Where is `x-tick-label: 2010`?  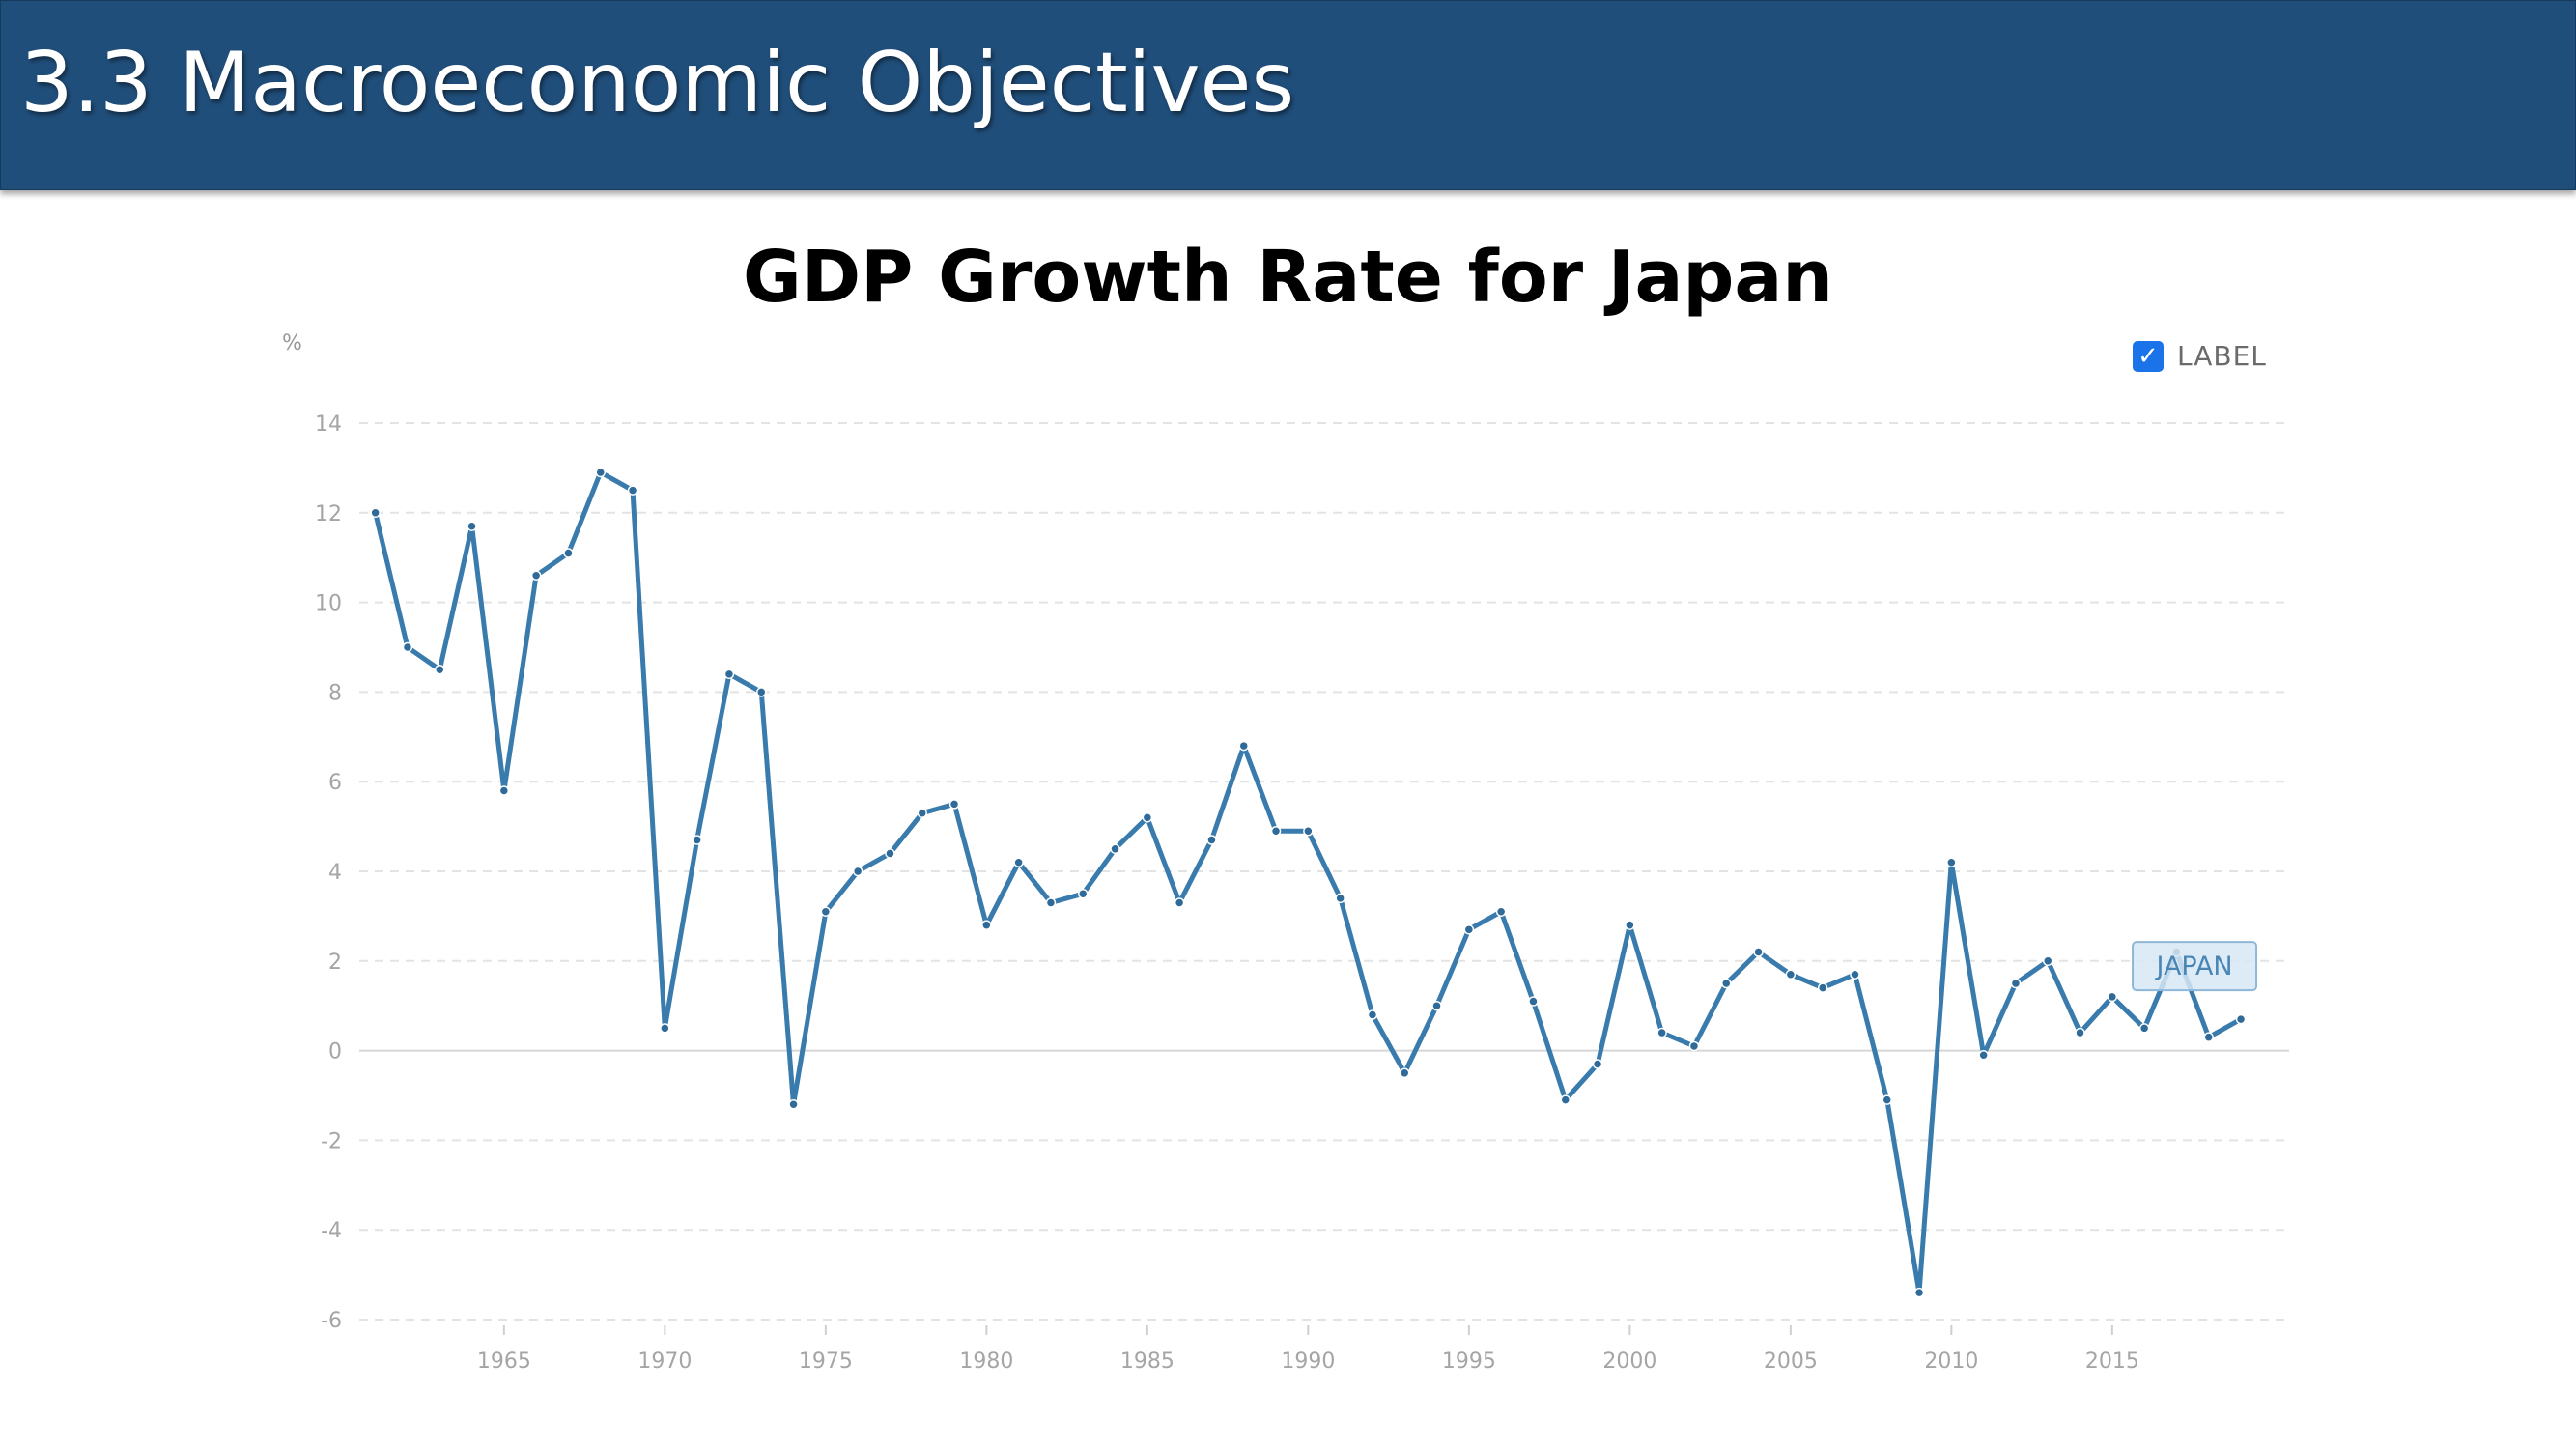
x-tick-label: 2010 is located at coordinates (1951, 1362).